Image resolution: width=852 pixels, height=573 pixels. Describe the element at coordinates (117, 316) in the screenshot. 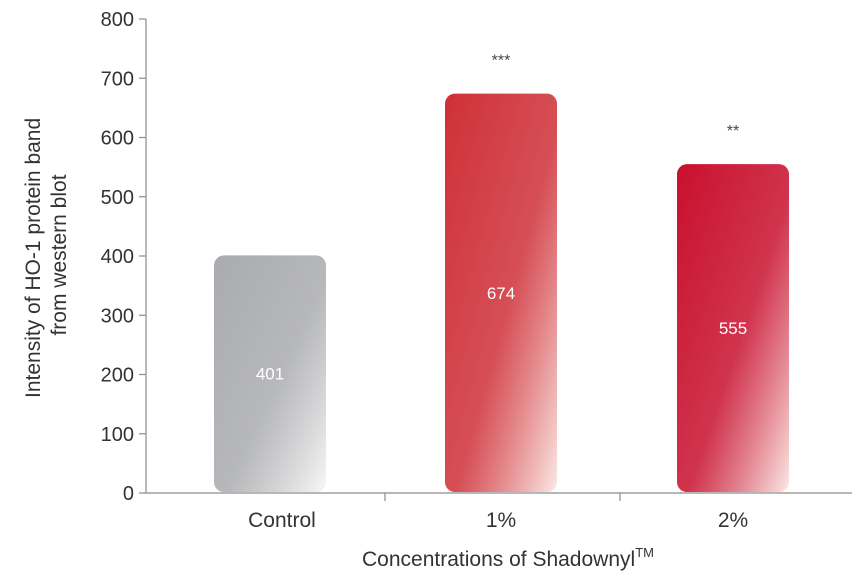

I see `y-tick-label: 300` at that location.